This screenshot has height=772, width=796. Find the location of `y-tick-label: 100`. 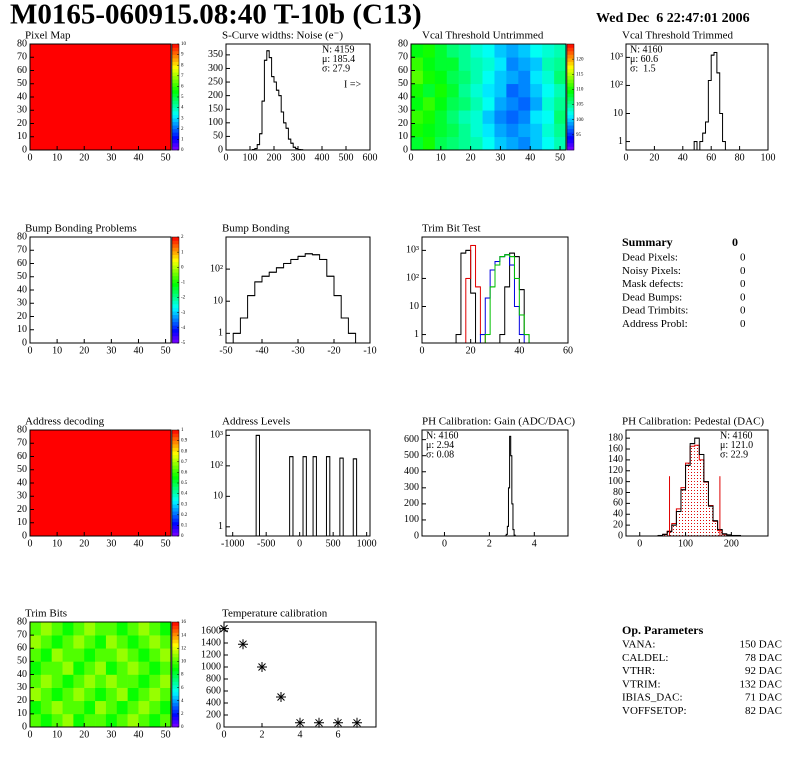

y-tick-label: 100 is located at coordinates (615, 481).